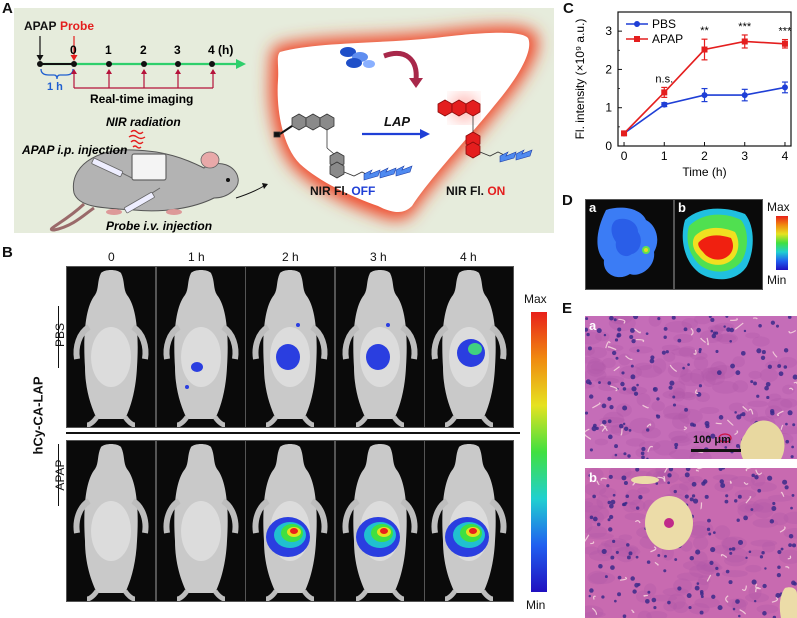  What do you see at coordinates (629, 244) in the screenshot?
I see `organ-image-a: a` at bounding box center [629, 244].